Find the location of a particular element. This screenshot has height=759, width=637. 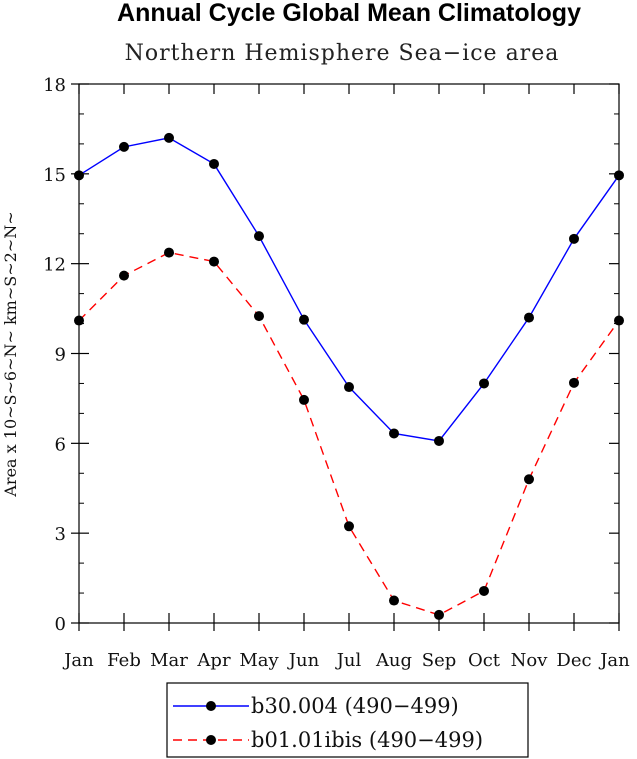

x-tick-label: Nov is located at coordinates (530, 660).